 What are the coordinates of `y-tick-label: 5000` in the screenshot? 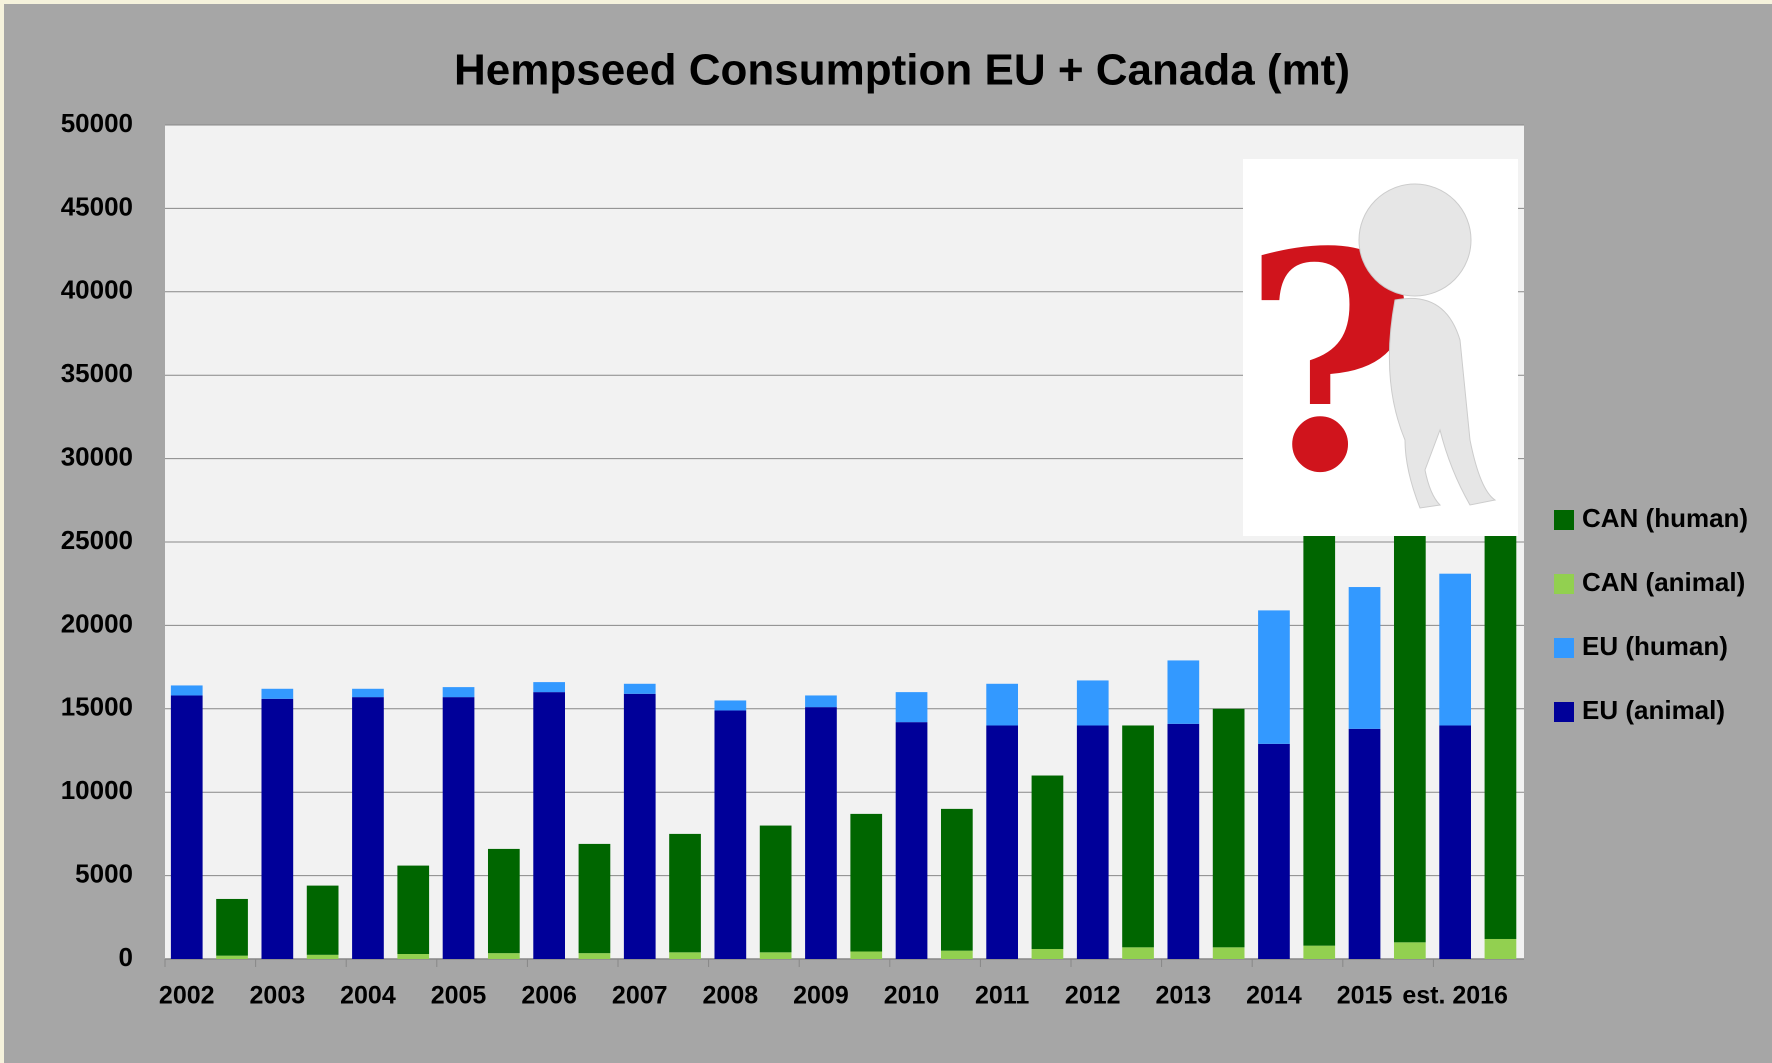 It's located at (104, 873).